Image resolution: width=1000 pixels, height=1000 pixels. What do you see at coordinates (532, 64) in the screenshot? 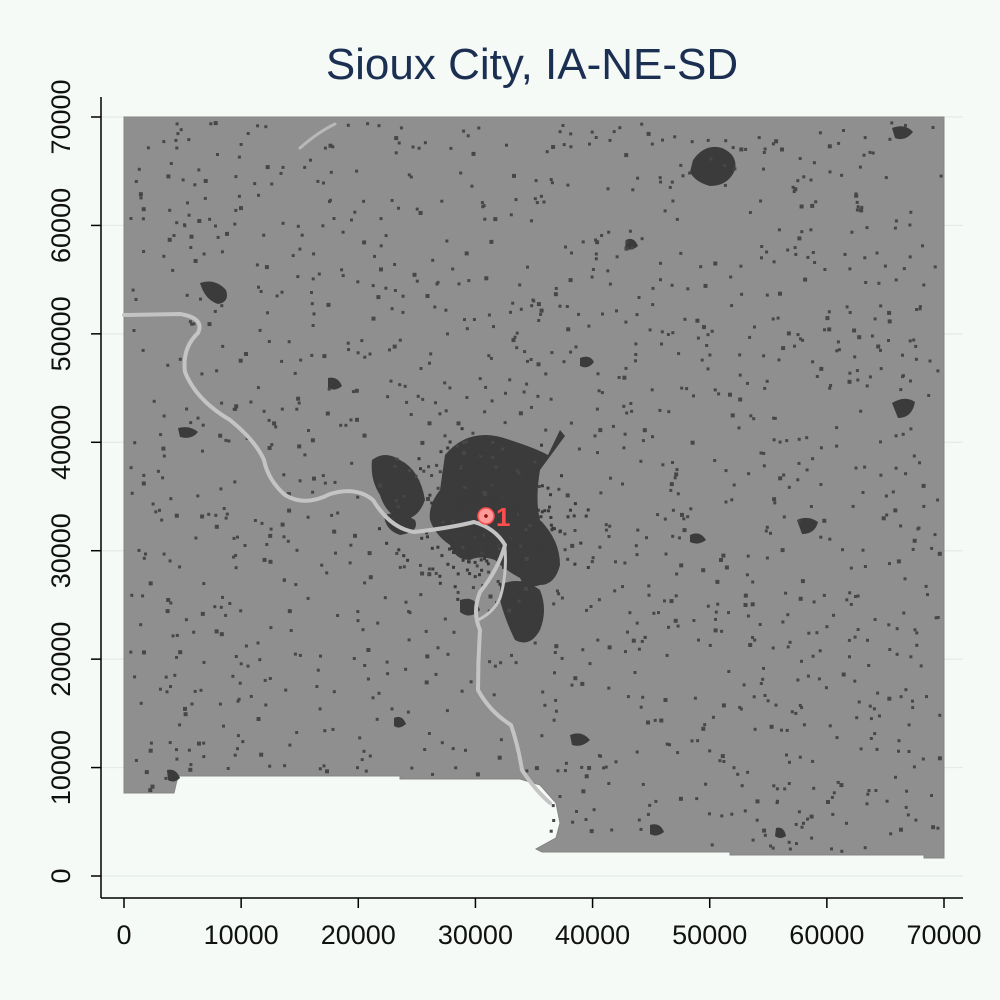
I see `chart-title: Sioux City, IA-NE-SD` at bounding box center [532, 64].